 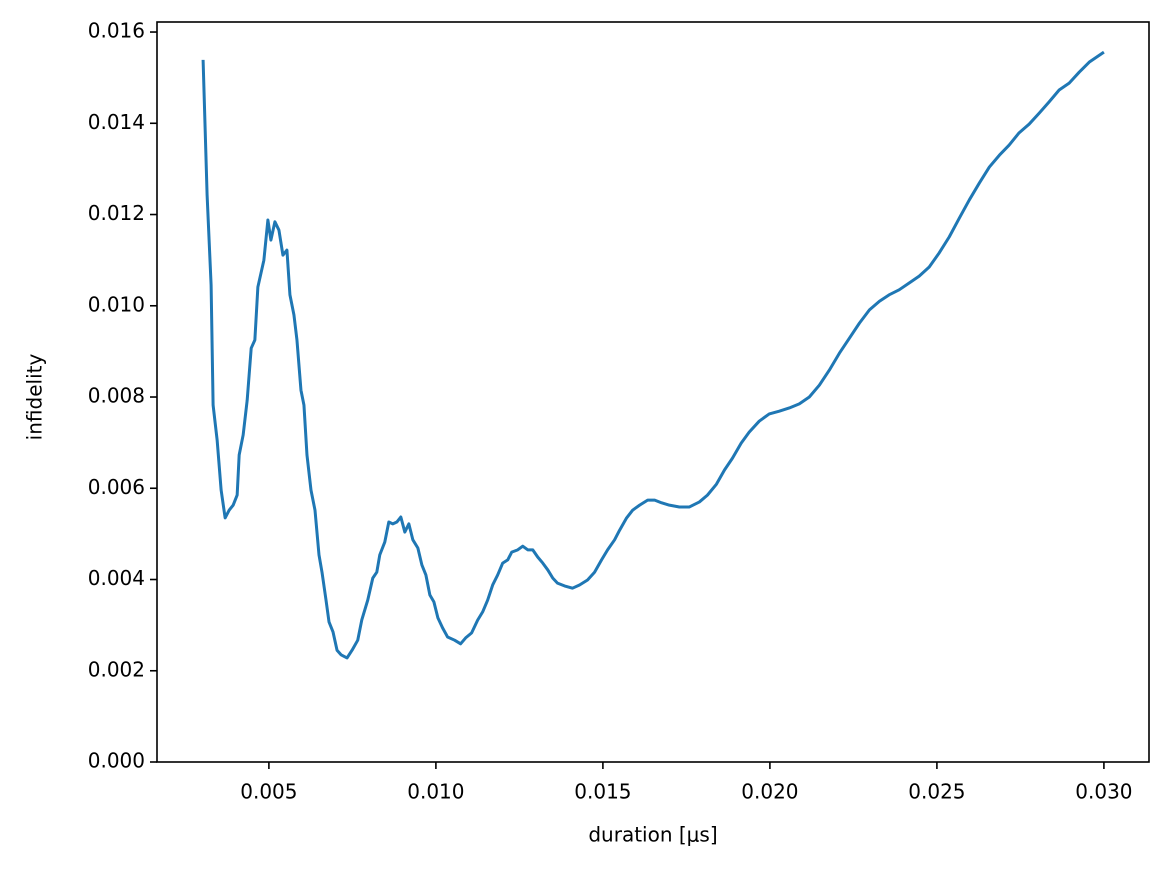 I want to click on y-tick-label: 0.002, so click(x=116, y=669).